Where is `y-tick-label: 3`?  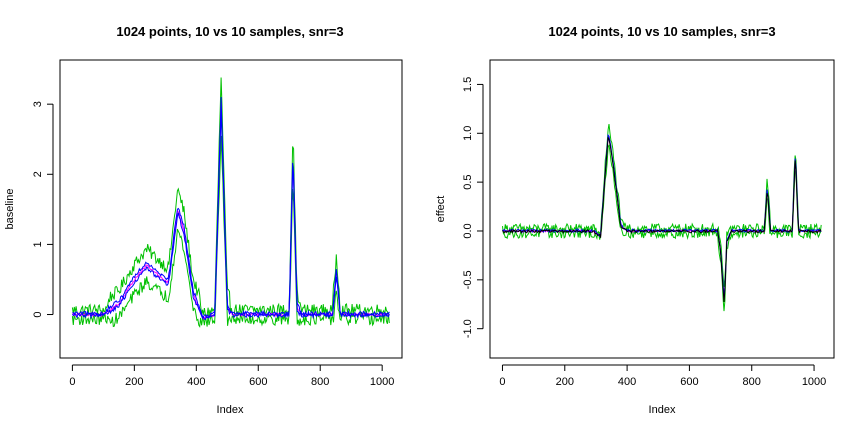
y-tick-label: 3 is located at coordinates (38, 104).